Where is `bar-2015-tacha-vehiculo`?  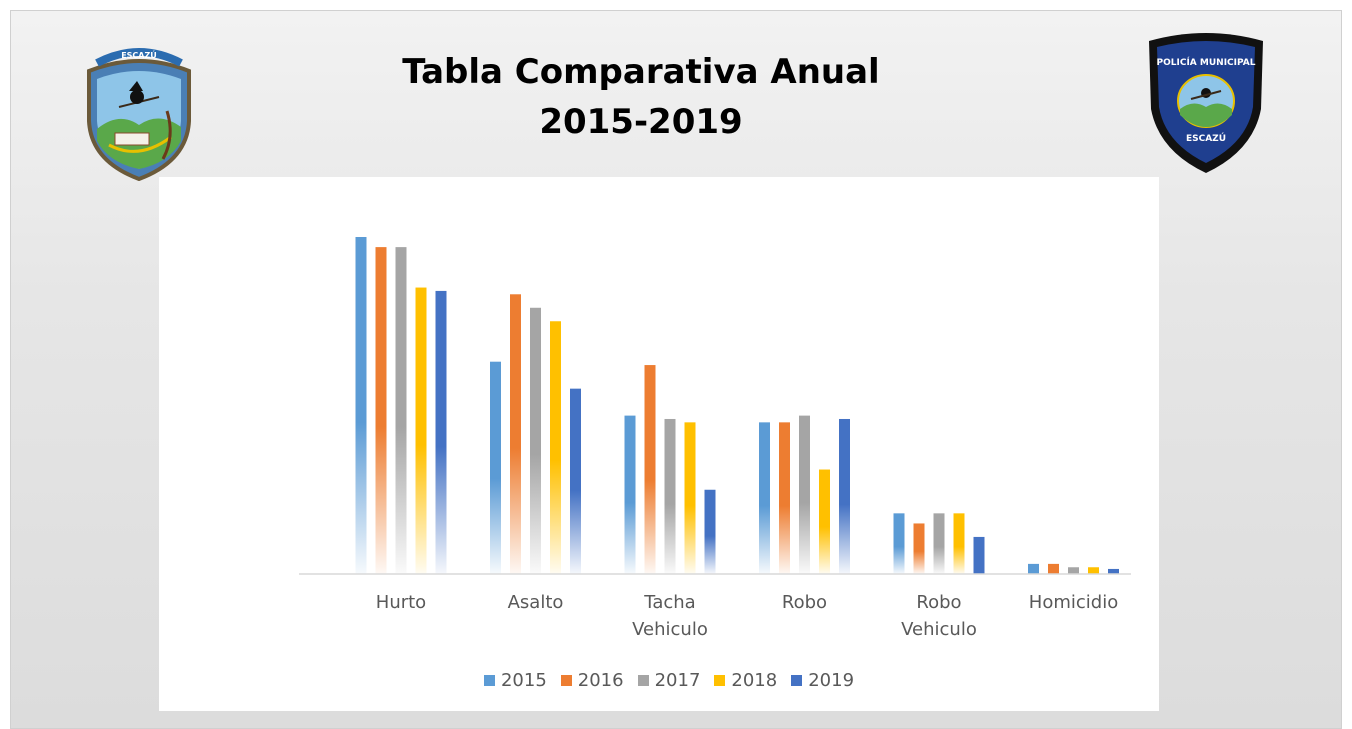 bar-2015-tacha-vehiculo is located at coordinates (630, 494).